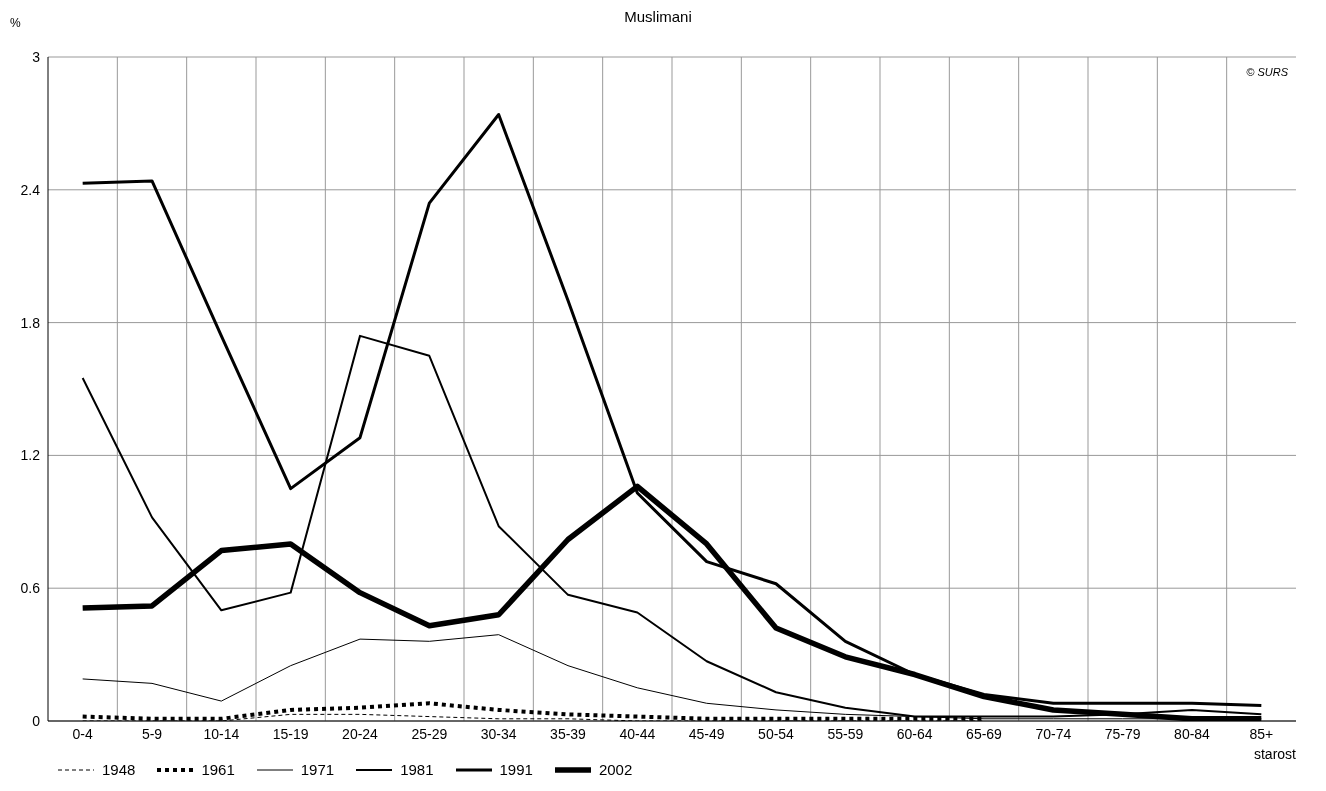 Image resolution: width=1326 pixels, height=791 pixels. I want to click on y-tick-label: 1.8, so click(30, 322).